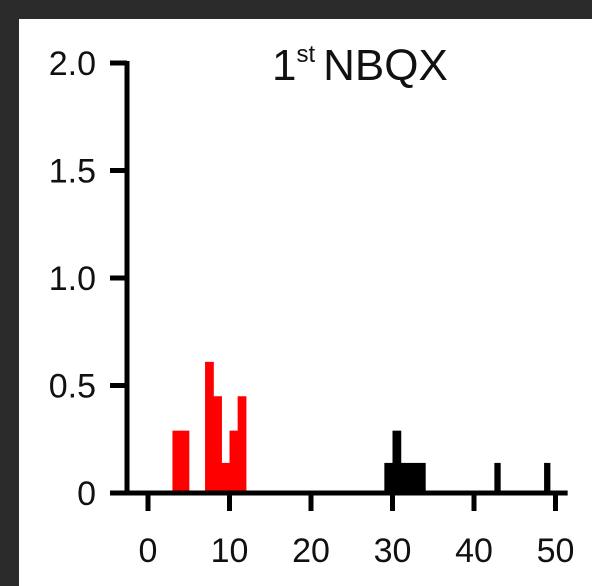 The height and width of the screenshot is (586, 592). Describe the element at coordinates (305, 54) in the screenshot. I see `title-superscript: st` at that location.